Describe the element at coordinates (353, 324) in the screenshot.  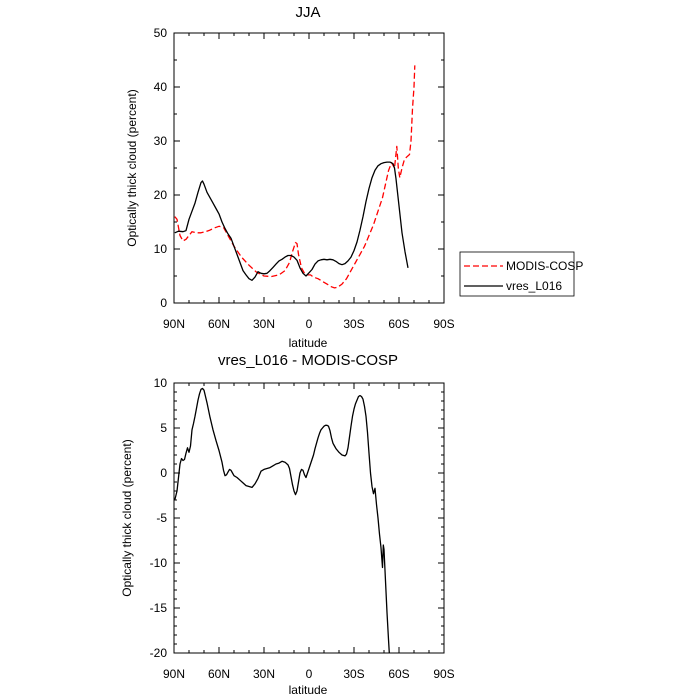
I see `top-x-tick-label: 30S` at that location.